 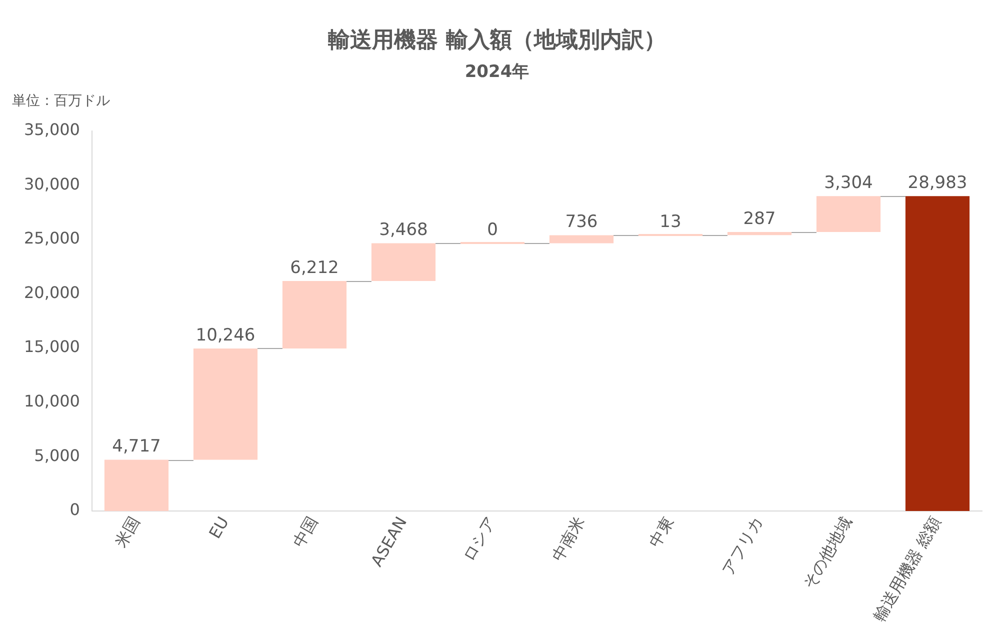 I want to click on y-tick-label: 15,000, so click(x=52, y=346).